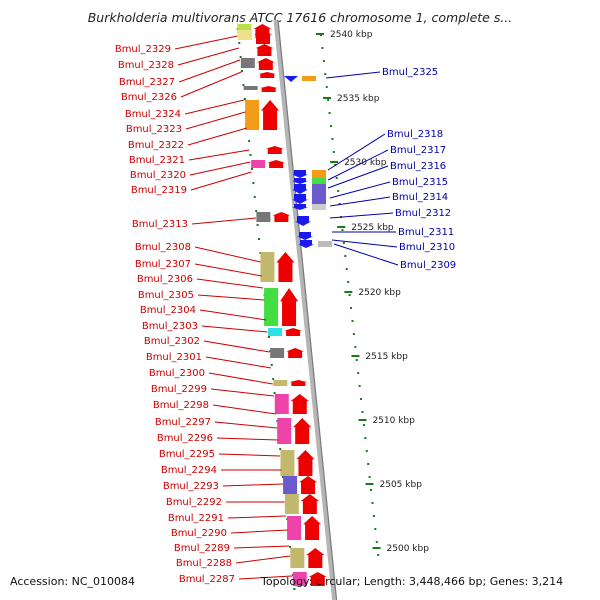 The height and width of the screenshot is (600, 600). What do you see at coordinates (165, 279) in the screenshot?
I see `gene-label-bmul-2306: Bmul_2306` at bounding box center [165, 279].